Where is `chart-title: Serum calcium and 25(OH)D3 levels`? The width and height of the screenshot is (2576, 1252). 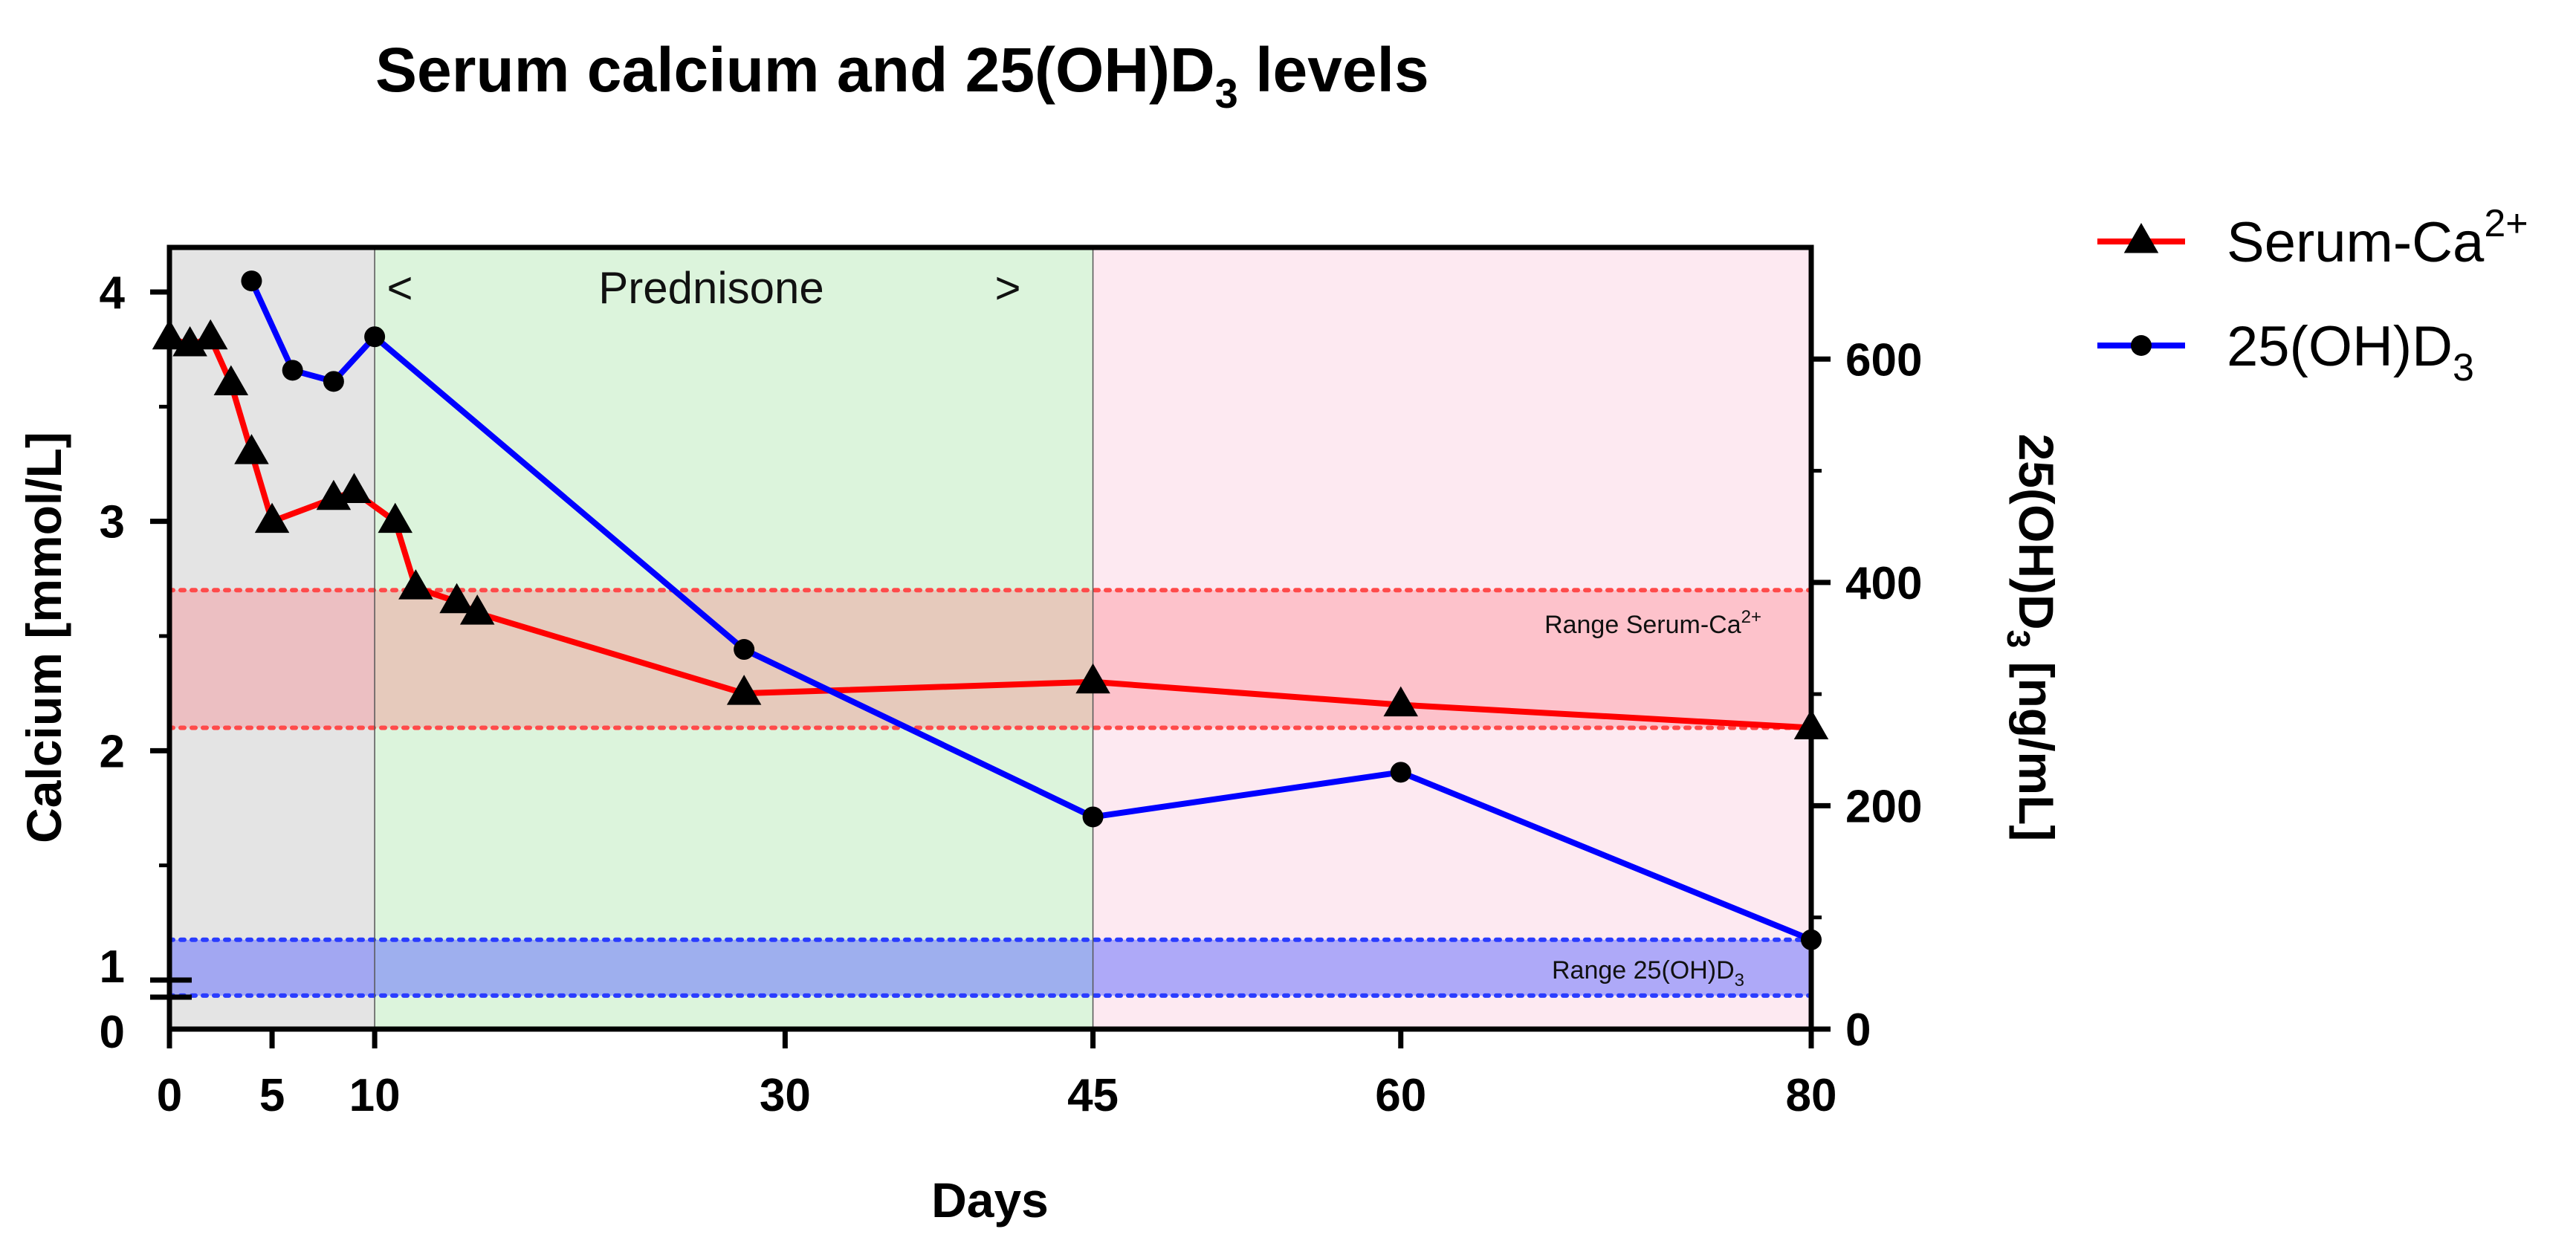 chart-title: Serum calcium and 25(OH)D3 levels is located at coordinates (902, 76).